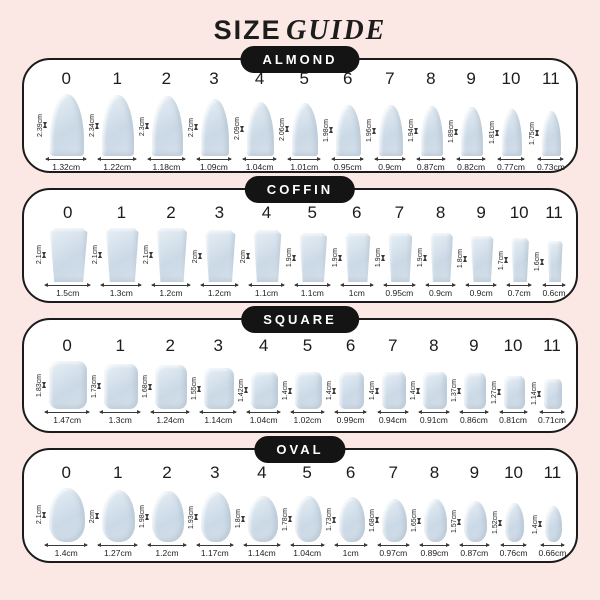 The width and height of the screenshot is (600, 600). I want to click on nail-with-height-dimension: 1.65cm, so click(429, 521).